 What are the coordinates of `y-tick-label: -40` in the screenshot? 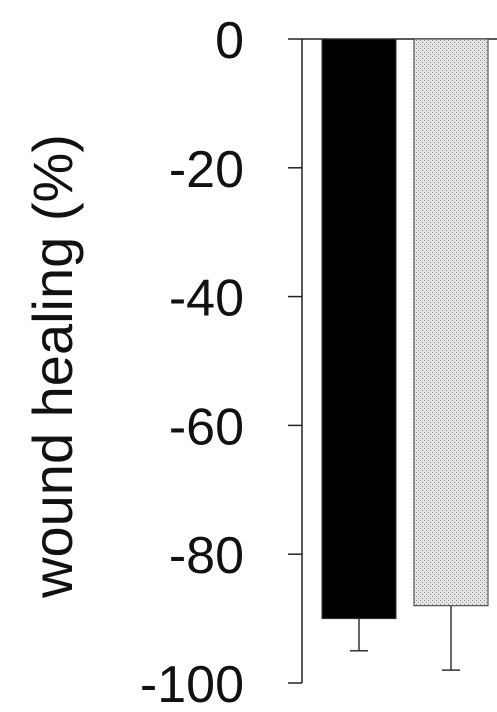 It's located at (206, 299).